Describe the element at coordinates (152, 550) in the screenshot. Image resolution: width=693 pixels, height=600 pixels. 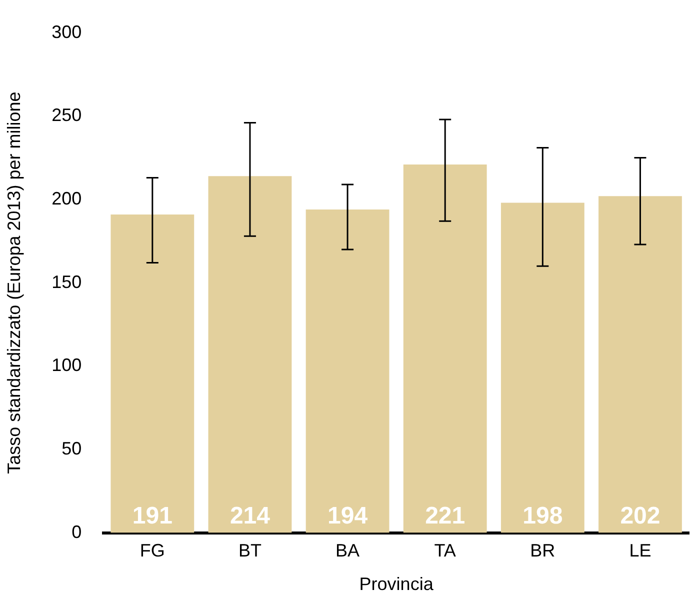
I see `x-tick-label: FG` at that location.